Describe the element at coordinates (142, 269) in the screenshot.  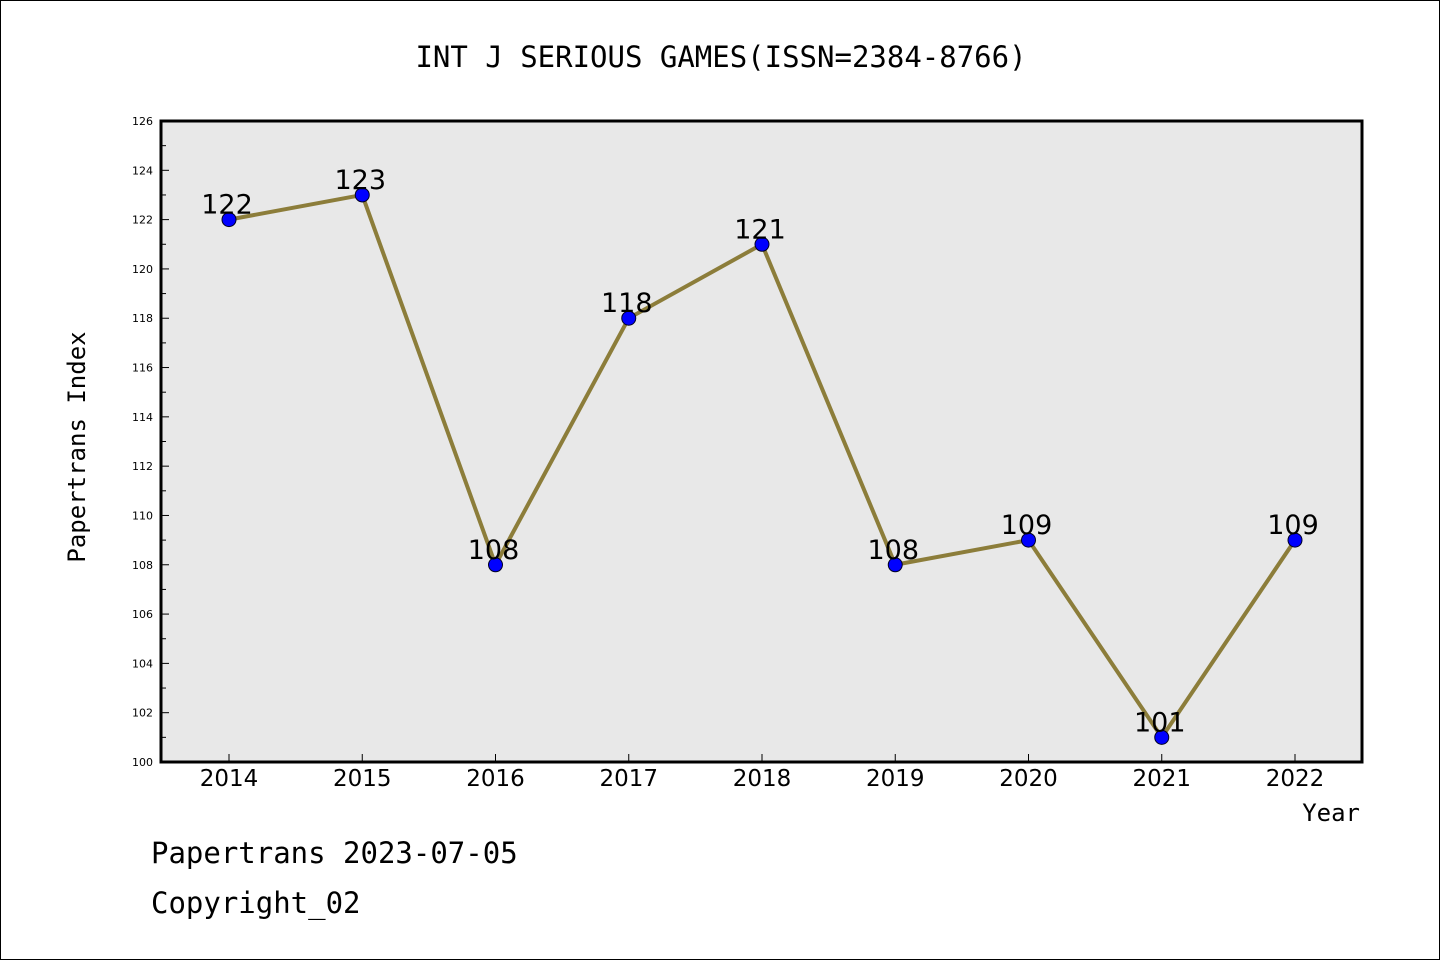
I see `y-tick-label: 120` at that location.